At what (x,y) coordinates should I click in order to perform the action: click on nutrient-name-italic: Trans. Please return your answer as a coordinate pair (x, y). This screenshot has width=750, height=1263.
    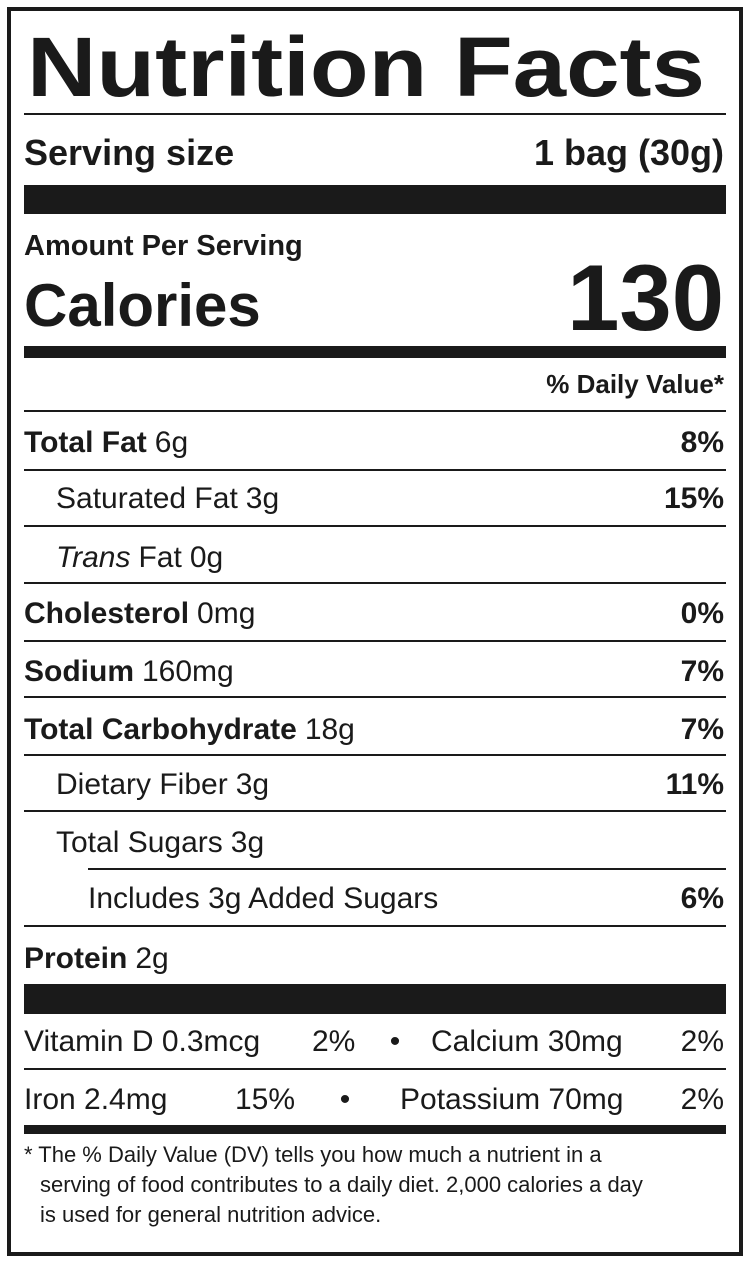
    Looking at the image, I should click on (93, 557).